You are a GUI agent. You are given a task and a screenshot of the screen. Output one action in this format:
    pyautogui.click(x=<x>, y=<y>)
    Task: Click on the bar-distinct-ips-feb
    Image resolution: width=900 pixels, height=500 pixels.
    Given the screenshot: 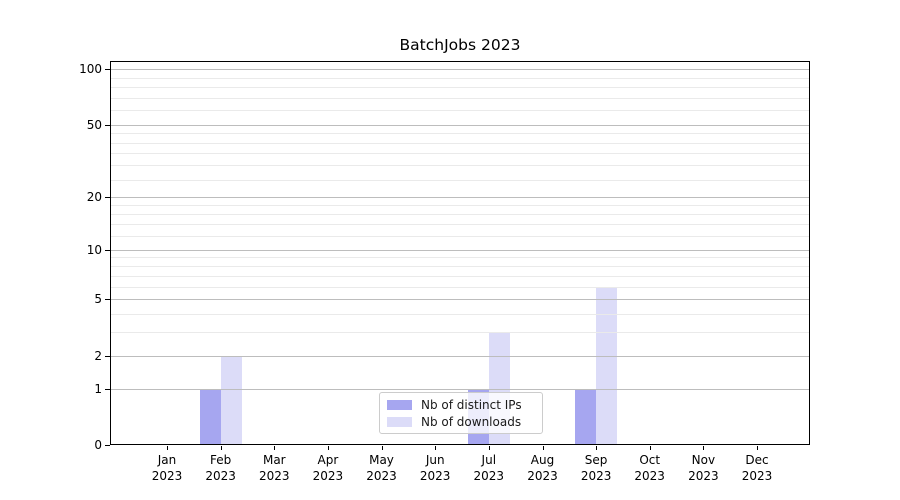 What is the action you would take?
    pyautogui.click(x=210, y=416)
    